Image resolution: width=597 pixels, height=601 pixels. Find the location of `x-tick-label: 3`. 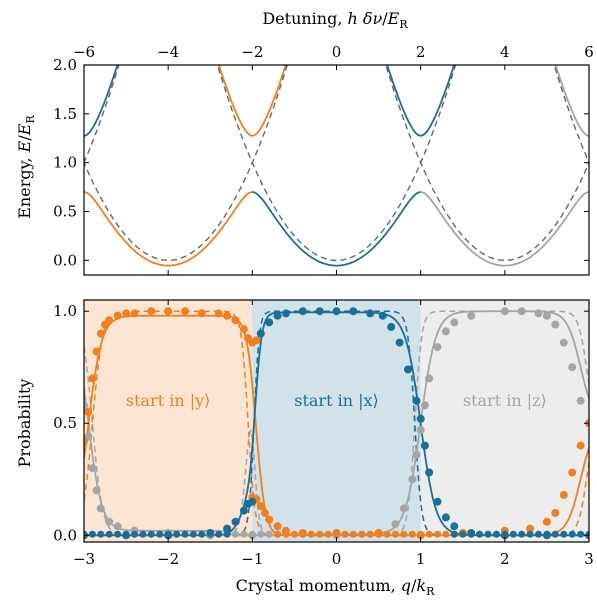

x-tick-label: 3 is located at coordinates (589, 559).